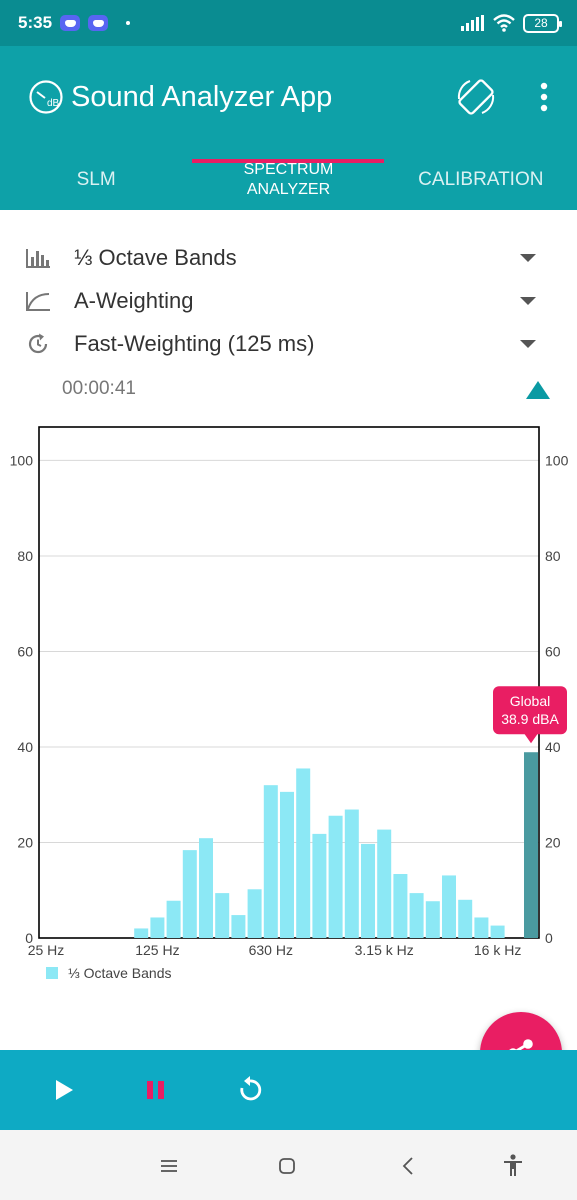 The height and width of the screenshot is (1200, 577). What do you see at coordinates (35, 22) in the screenshot?
I see `status-time: 5:35` at bounding box center [35, 22].